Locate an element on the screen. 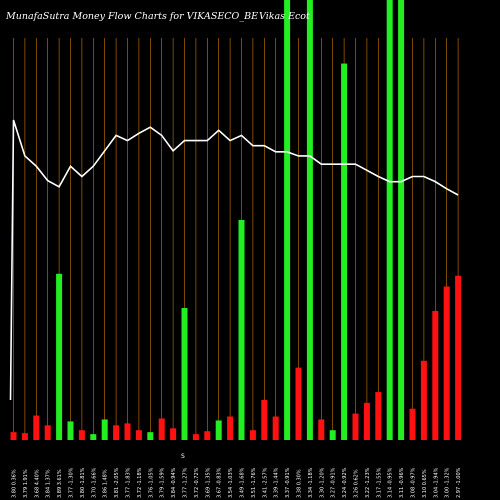 The width and height of the screenshot is (500, 500). x-tick-label: 3.72 -0.72% is located at coordinates (197, 482).